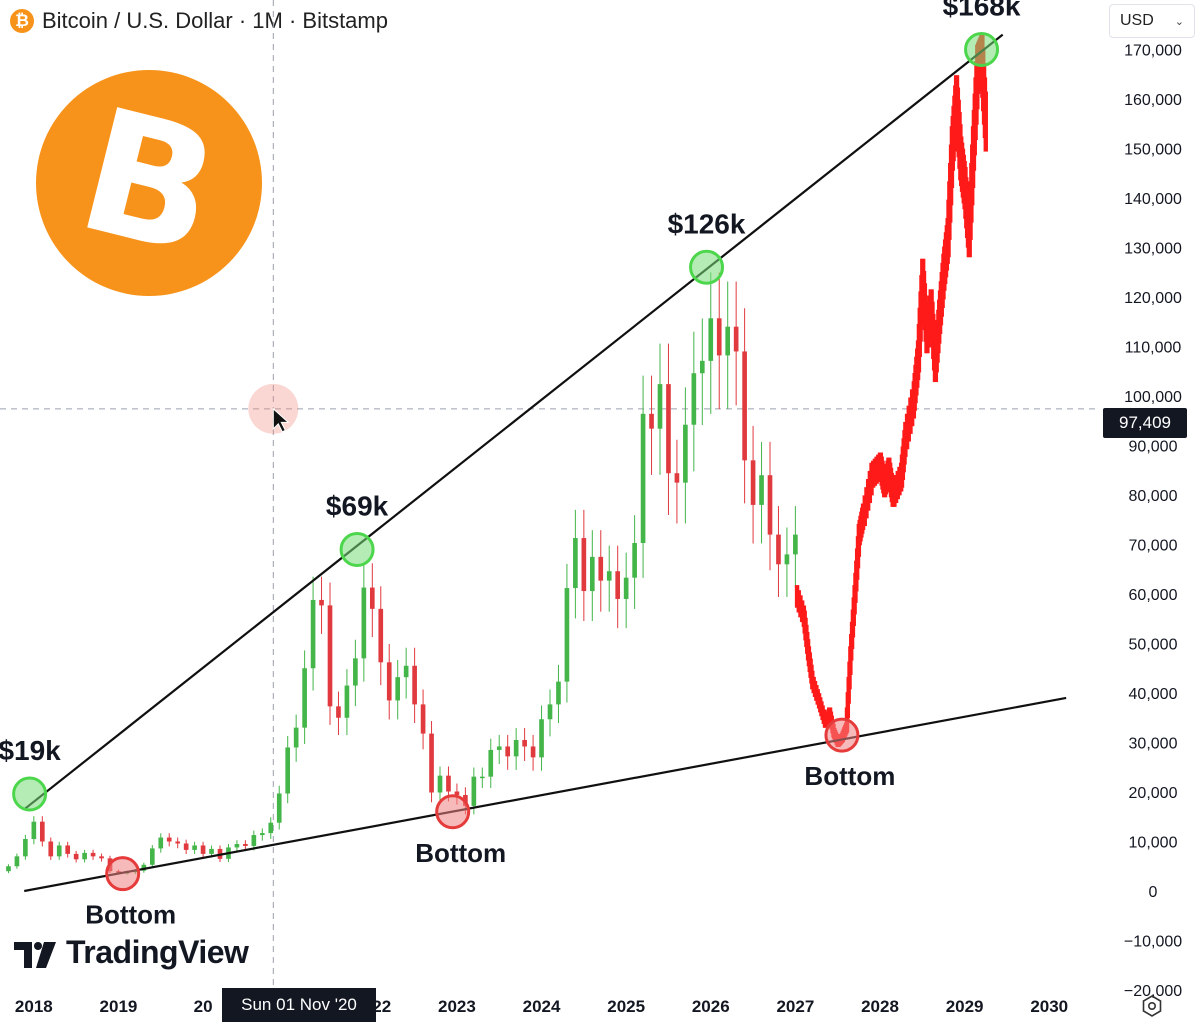 The width and height of the screenshot is (1200, 1025). Describe the element at coordinates (1153, 546) in the screenshot. I see `y-tick-label: 70,000` at that location.